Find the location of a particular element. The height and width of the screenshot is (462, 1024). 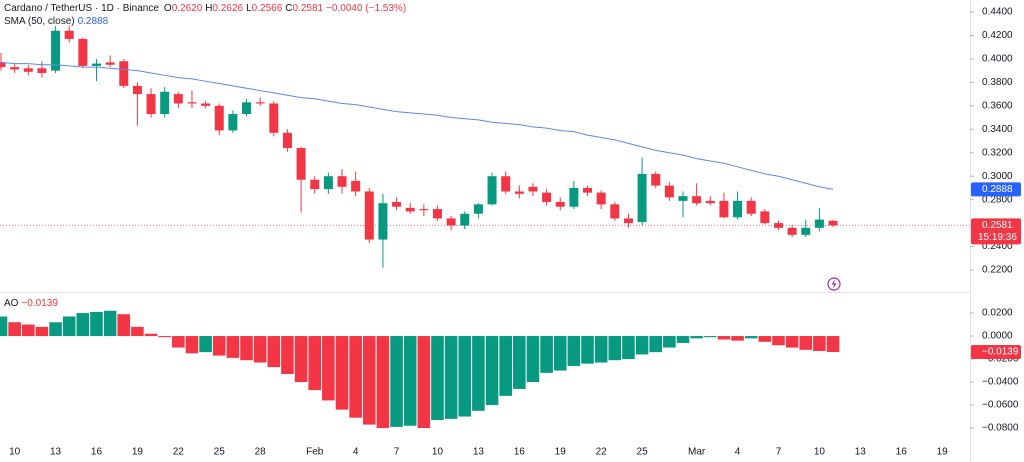

ohlc-label: C is located at coordinates (289, 8).